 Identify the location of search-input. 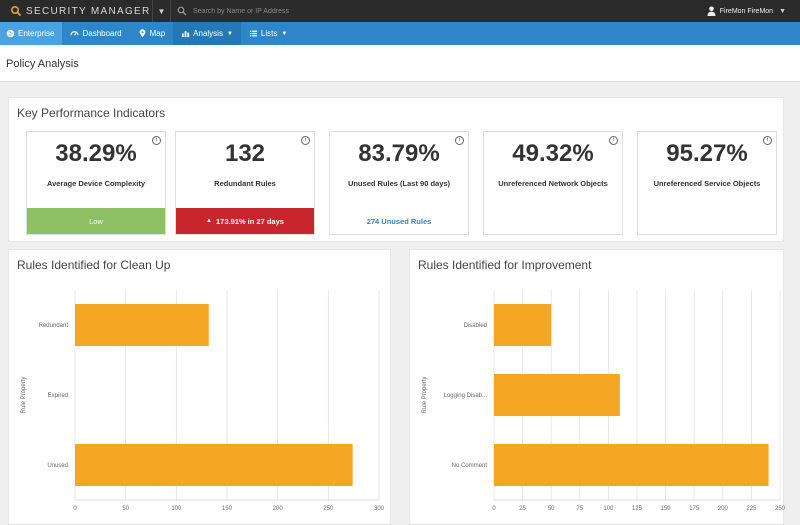
(323, 11).